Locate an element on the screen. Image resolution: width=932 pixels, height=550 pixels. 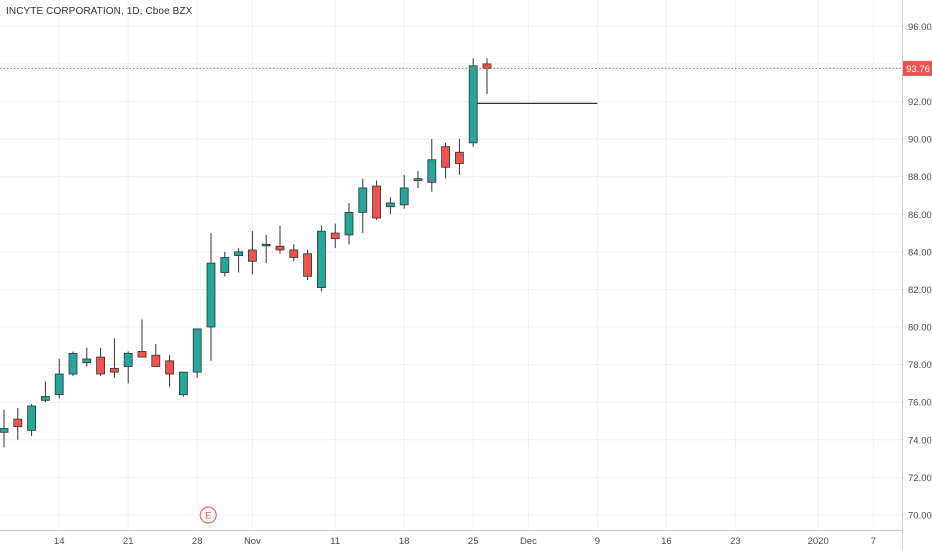
time-tick-label: 7 is located at coordinates (873, 541).